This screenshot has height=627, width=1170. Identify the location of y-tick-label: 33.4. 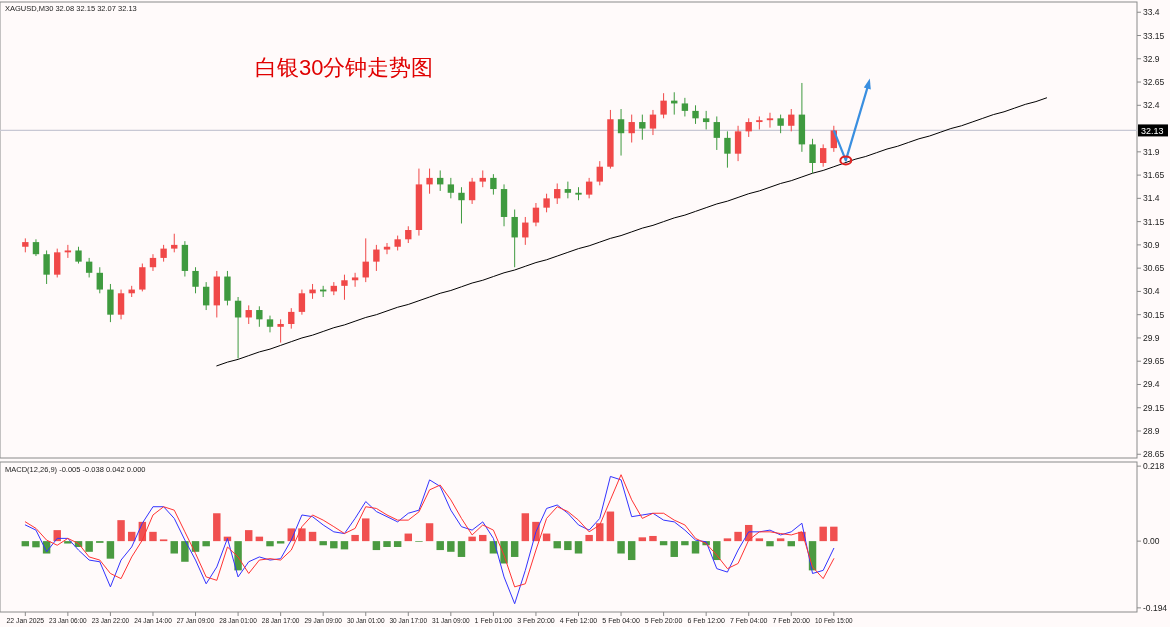
(1151, 12).